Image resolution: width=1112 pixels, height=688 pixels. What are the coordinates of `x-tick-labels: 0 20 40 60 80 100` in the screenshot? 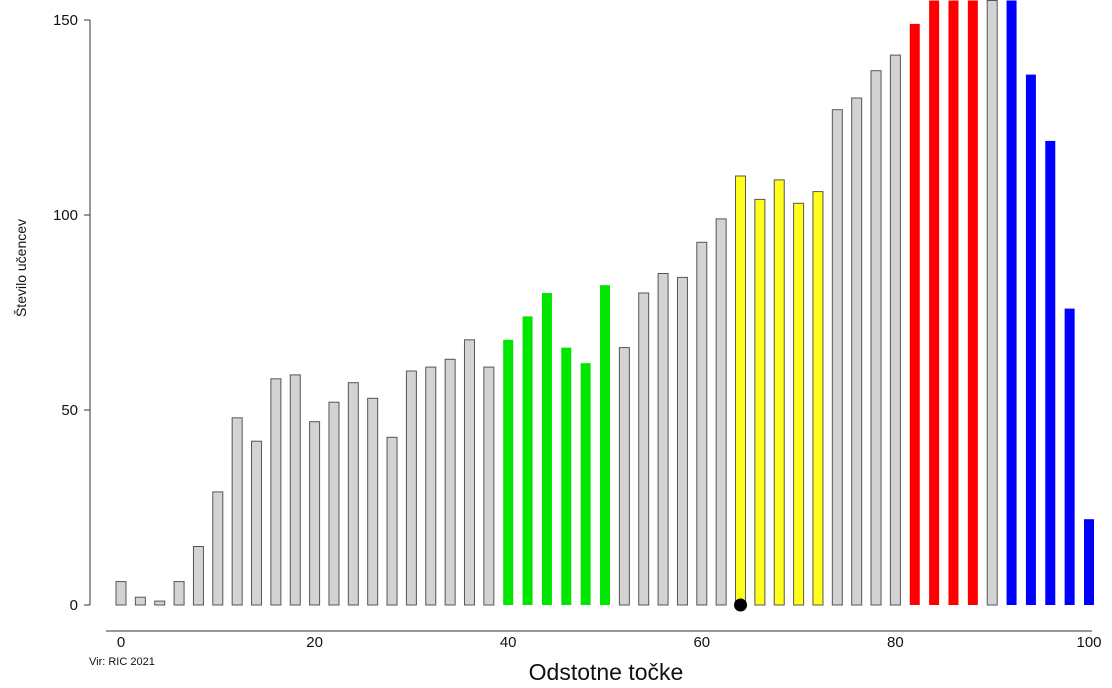 It's located at (609, 642).